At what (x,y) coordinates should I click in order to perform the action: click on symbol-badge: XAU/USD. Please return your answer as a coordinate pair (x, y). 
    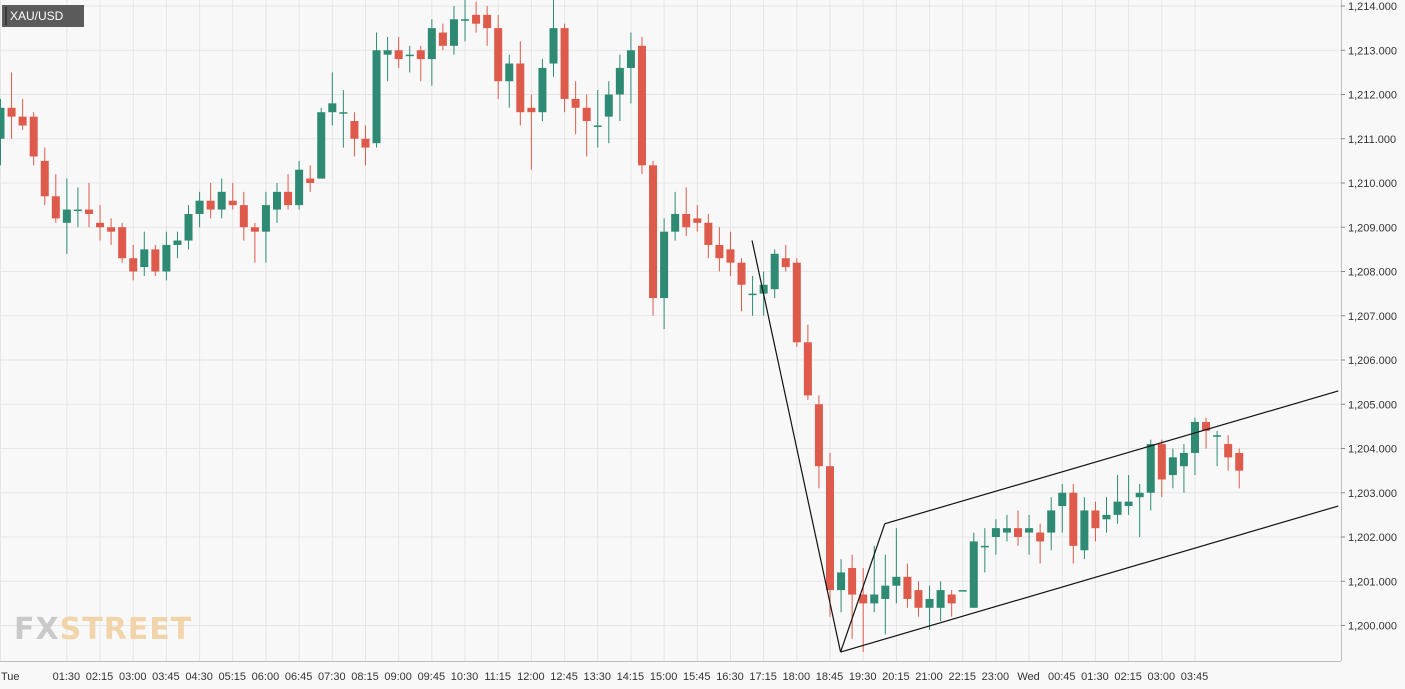
    Looking at the image, I should click on (43, 16).